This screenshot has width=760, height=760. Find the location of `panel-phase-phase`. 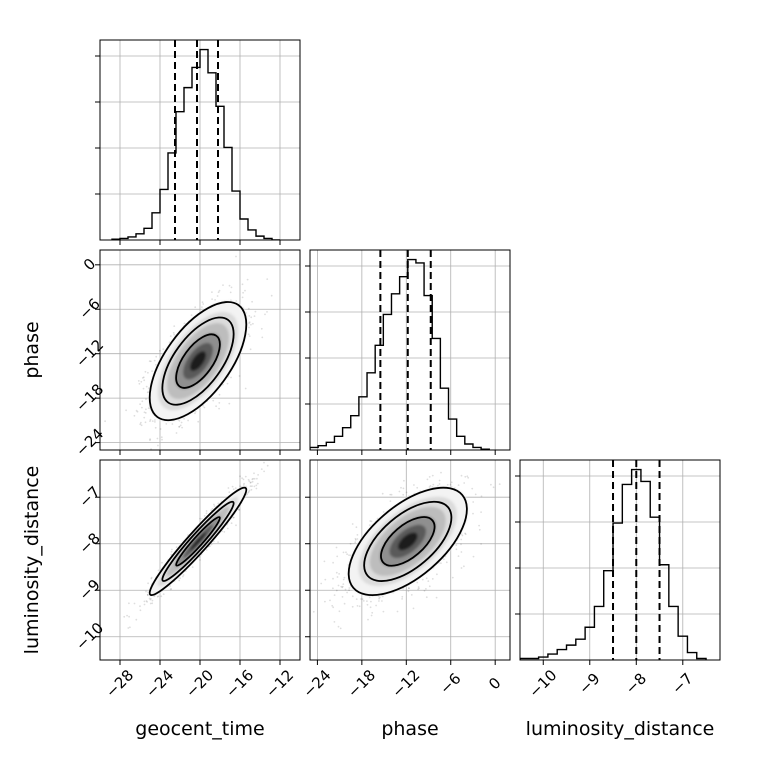

panel-phase-phase is located at coordinates (408, 352).